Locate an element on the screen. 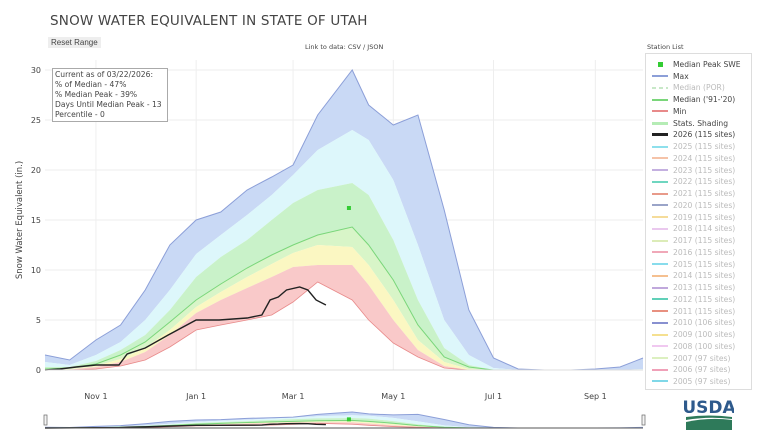  legend-item: 2015 (115 sites) is located at coordinates (693, 264).